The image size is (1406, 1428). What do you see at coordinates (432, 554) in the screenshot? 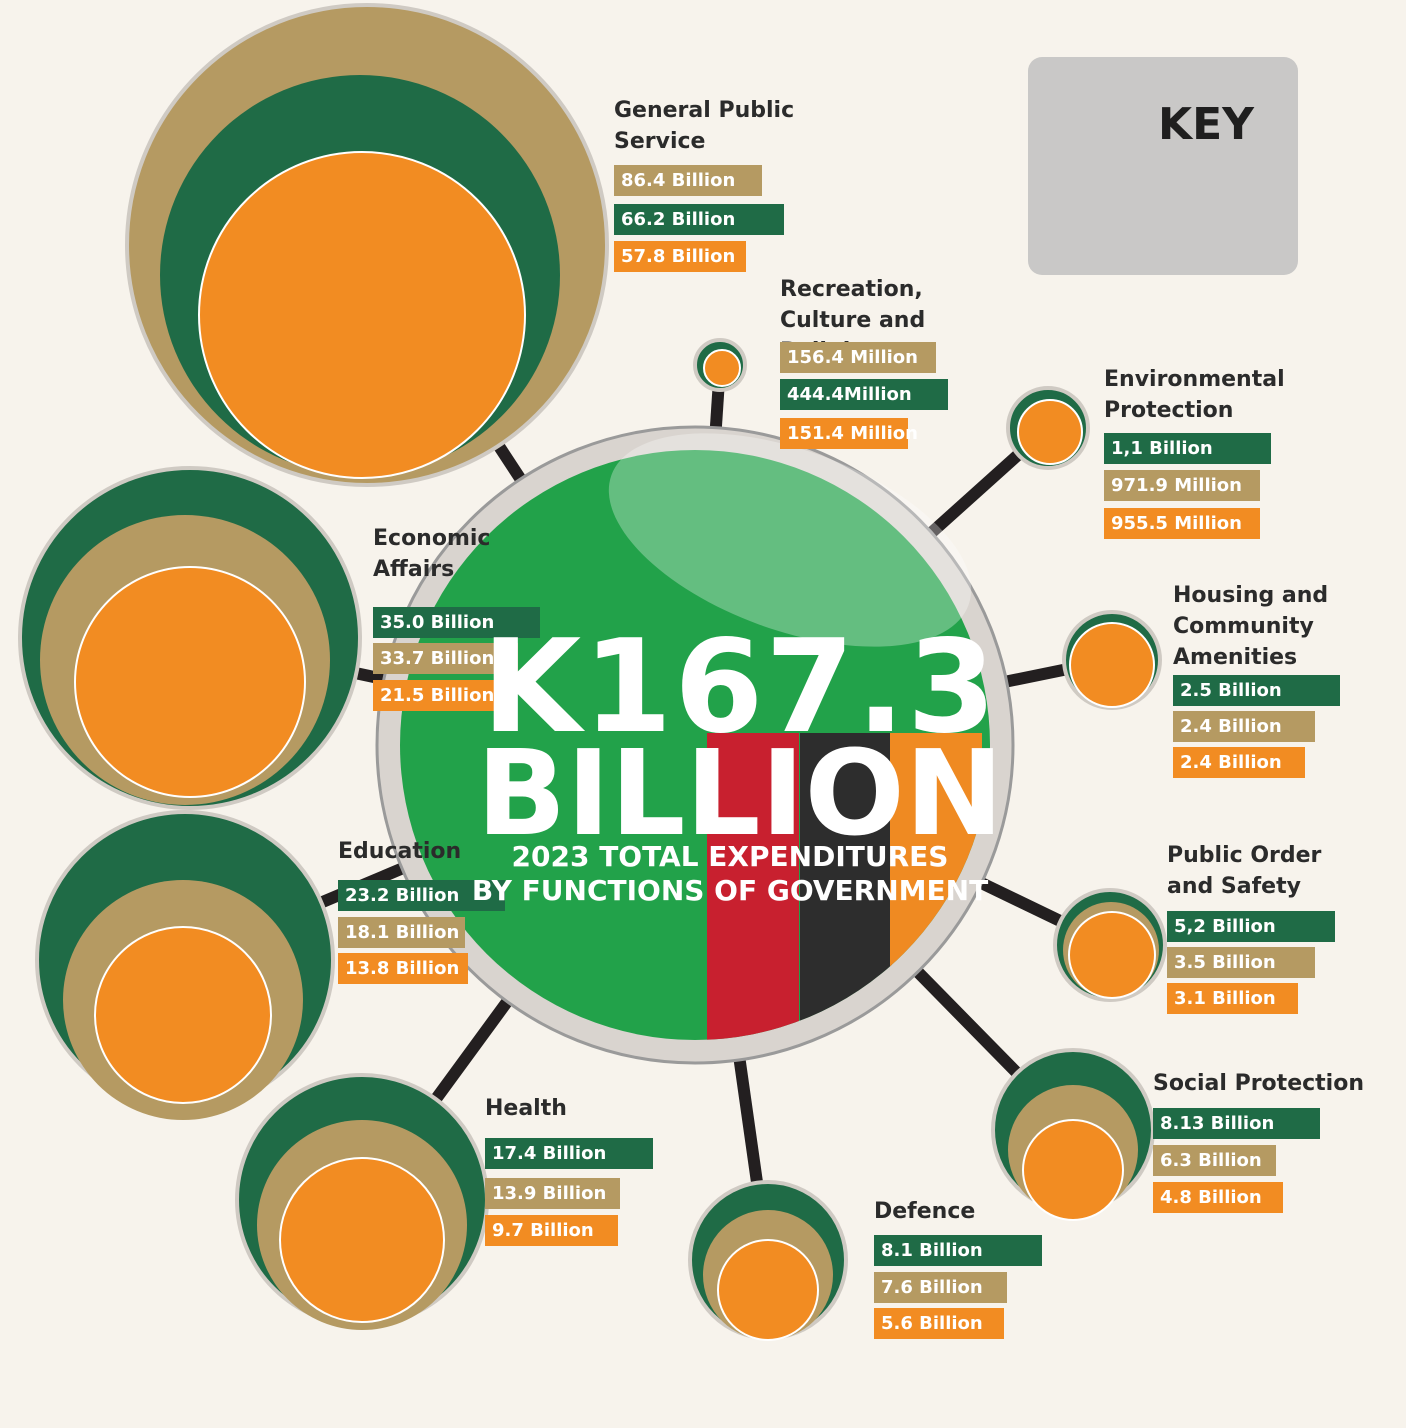
I see `function-name: Economic Affairs` at bounding box center [432, 554].